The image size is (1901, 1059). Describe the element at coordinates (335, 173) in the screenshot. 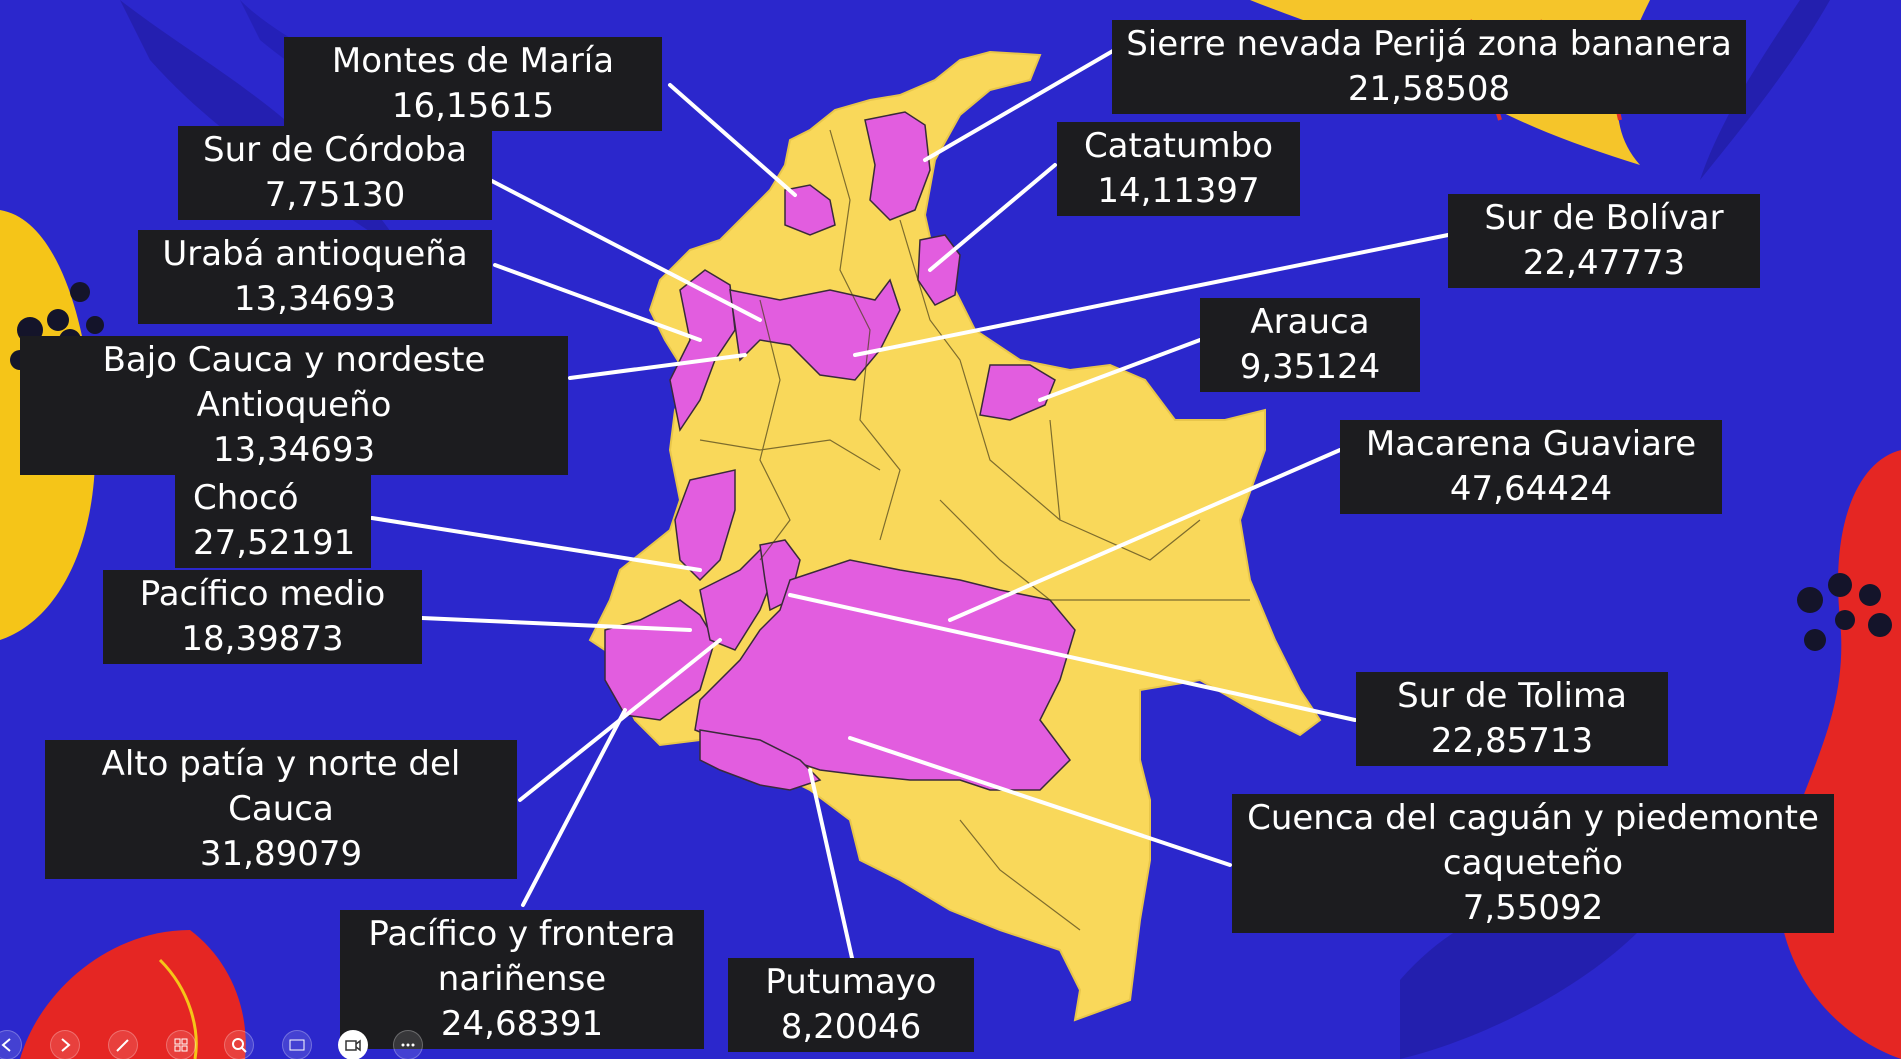

I see `label-sur-de-cordoba: Sur de Córdoba 7,75130` at that location.